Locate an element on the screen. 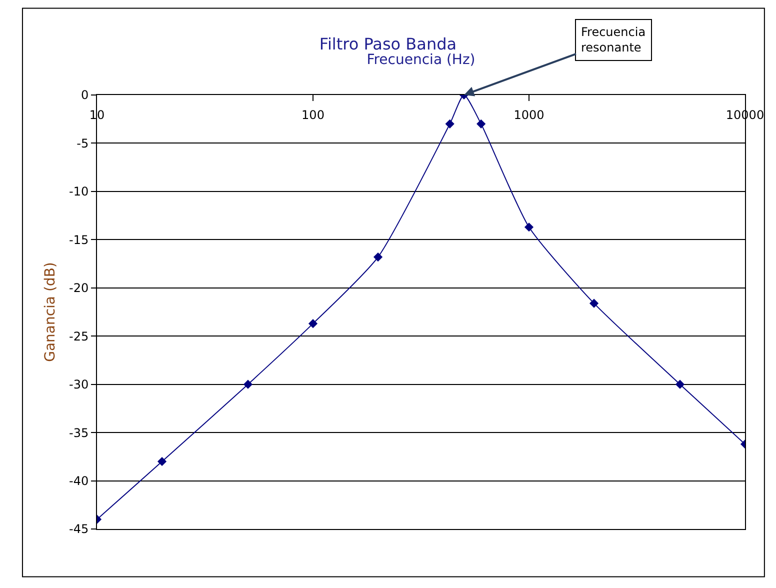  x-axis-title: Frecuencia (Hz) is located at coordinates (421, 60).